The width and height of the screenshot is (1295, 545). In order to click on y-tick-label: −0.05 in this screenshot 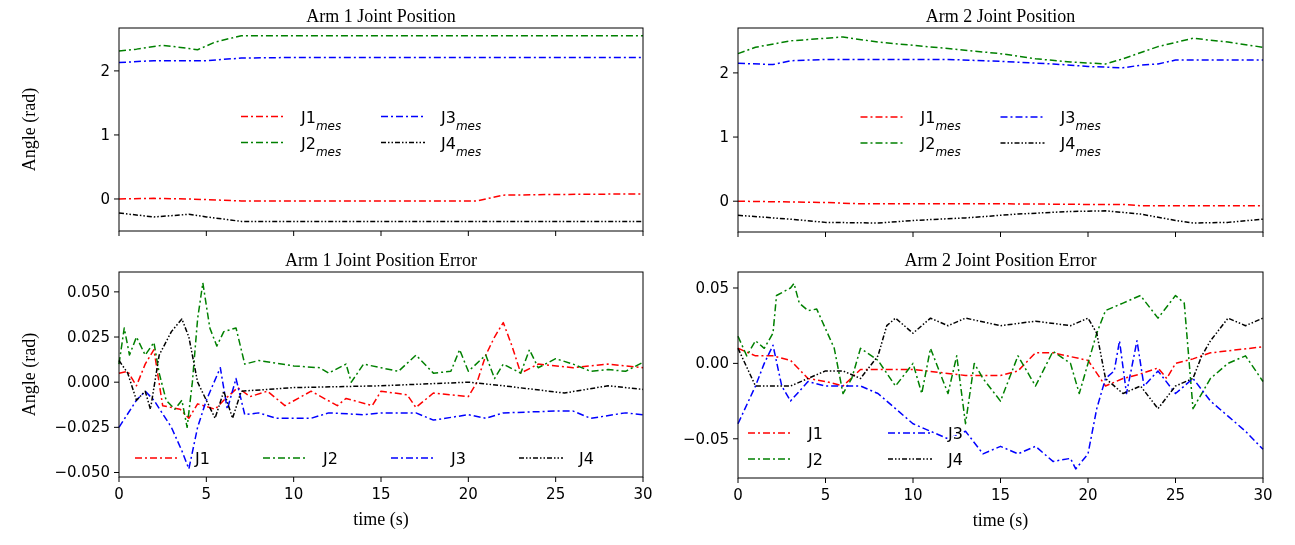, I will do `click(706, 438)`.